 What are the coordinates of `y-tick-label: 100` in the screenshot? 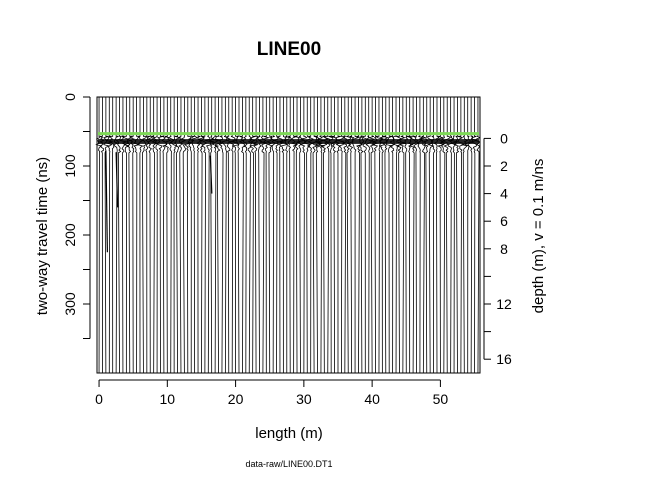 It's located at (70, 166).